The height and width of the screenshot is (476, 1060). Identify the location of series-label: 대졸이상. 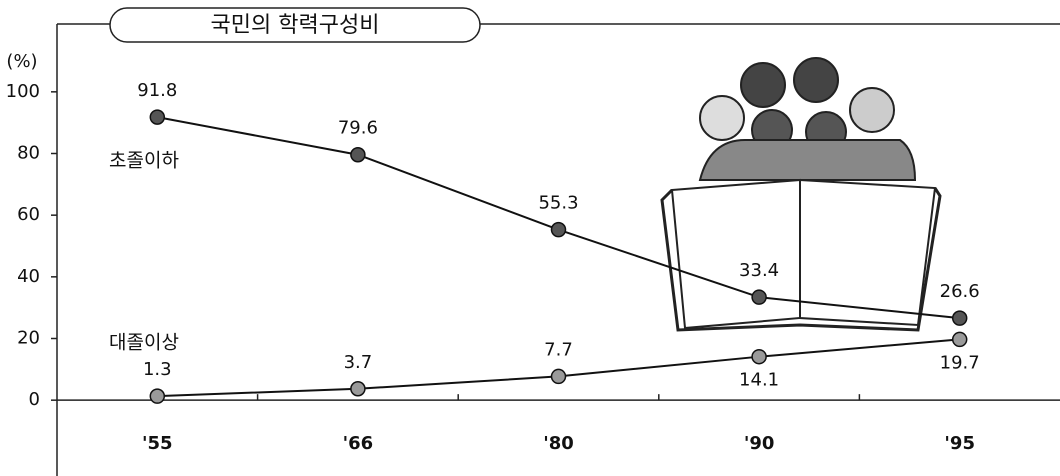
(144, 343).